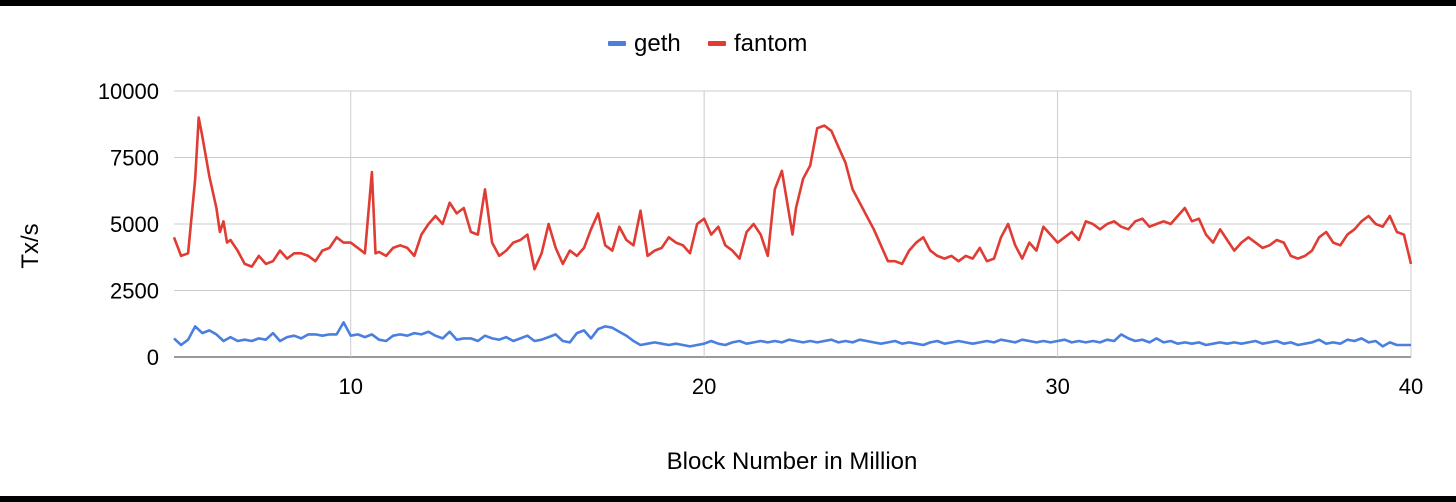 This screenshot has height=502, width=1456. Describe the element at coordinates (880, 386) in the screenshot. I see `x-axis-ticks: 10 20 30 40` at that location.